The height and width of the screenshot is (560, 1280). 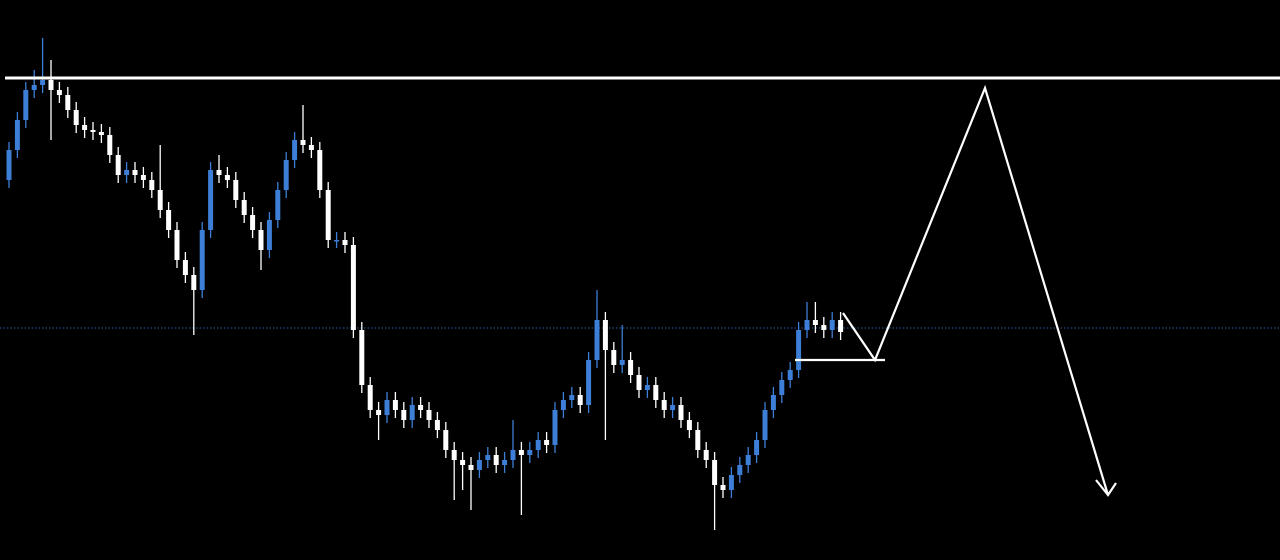 I want to click on arrow-head, so click(x=1106, y=488).